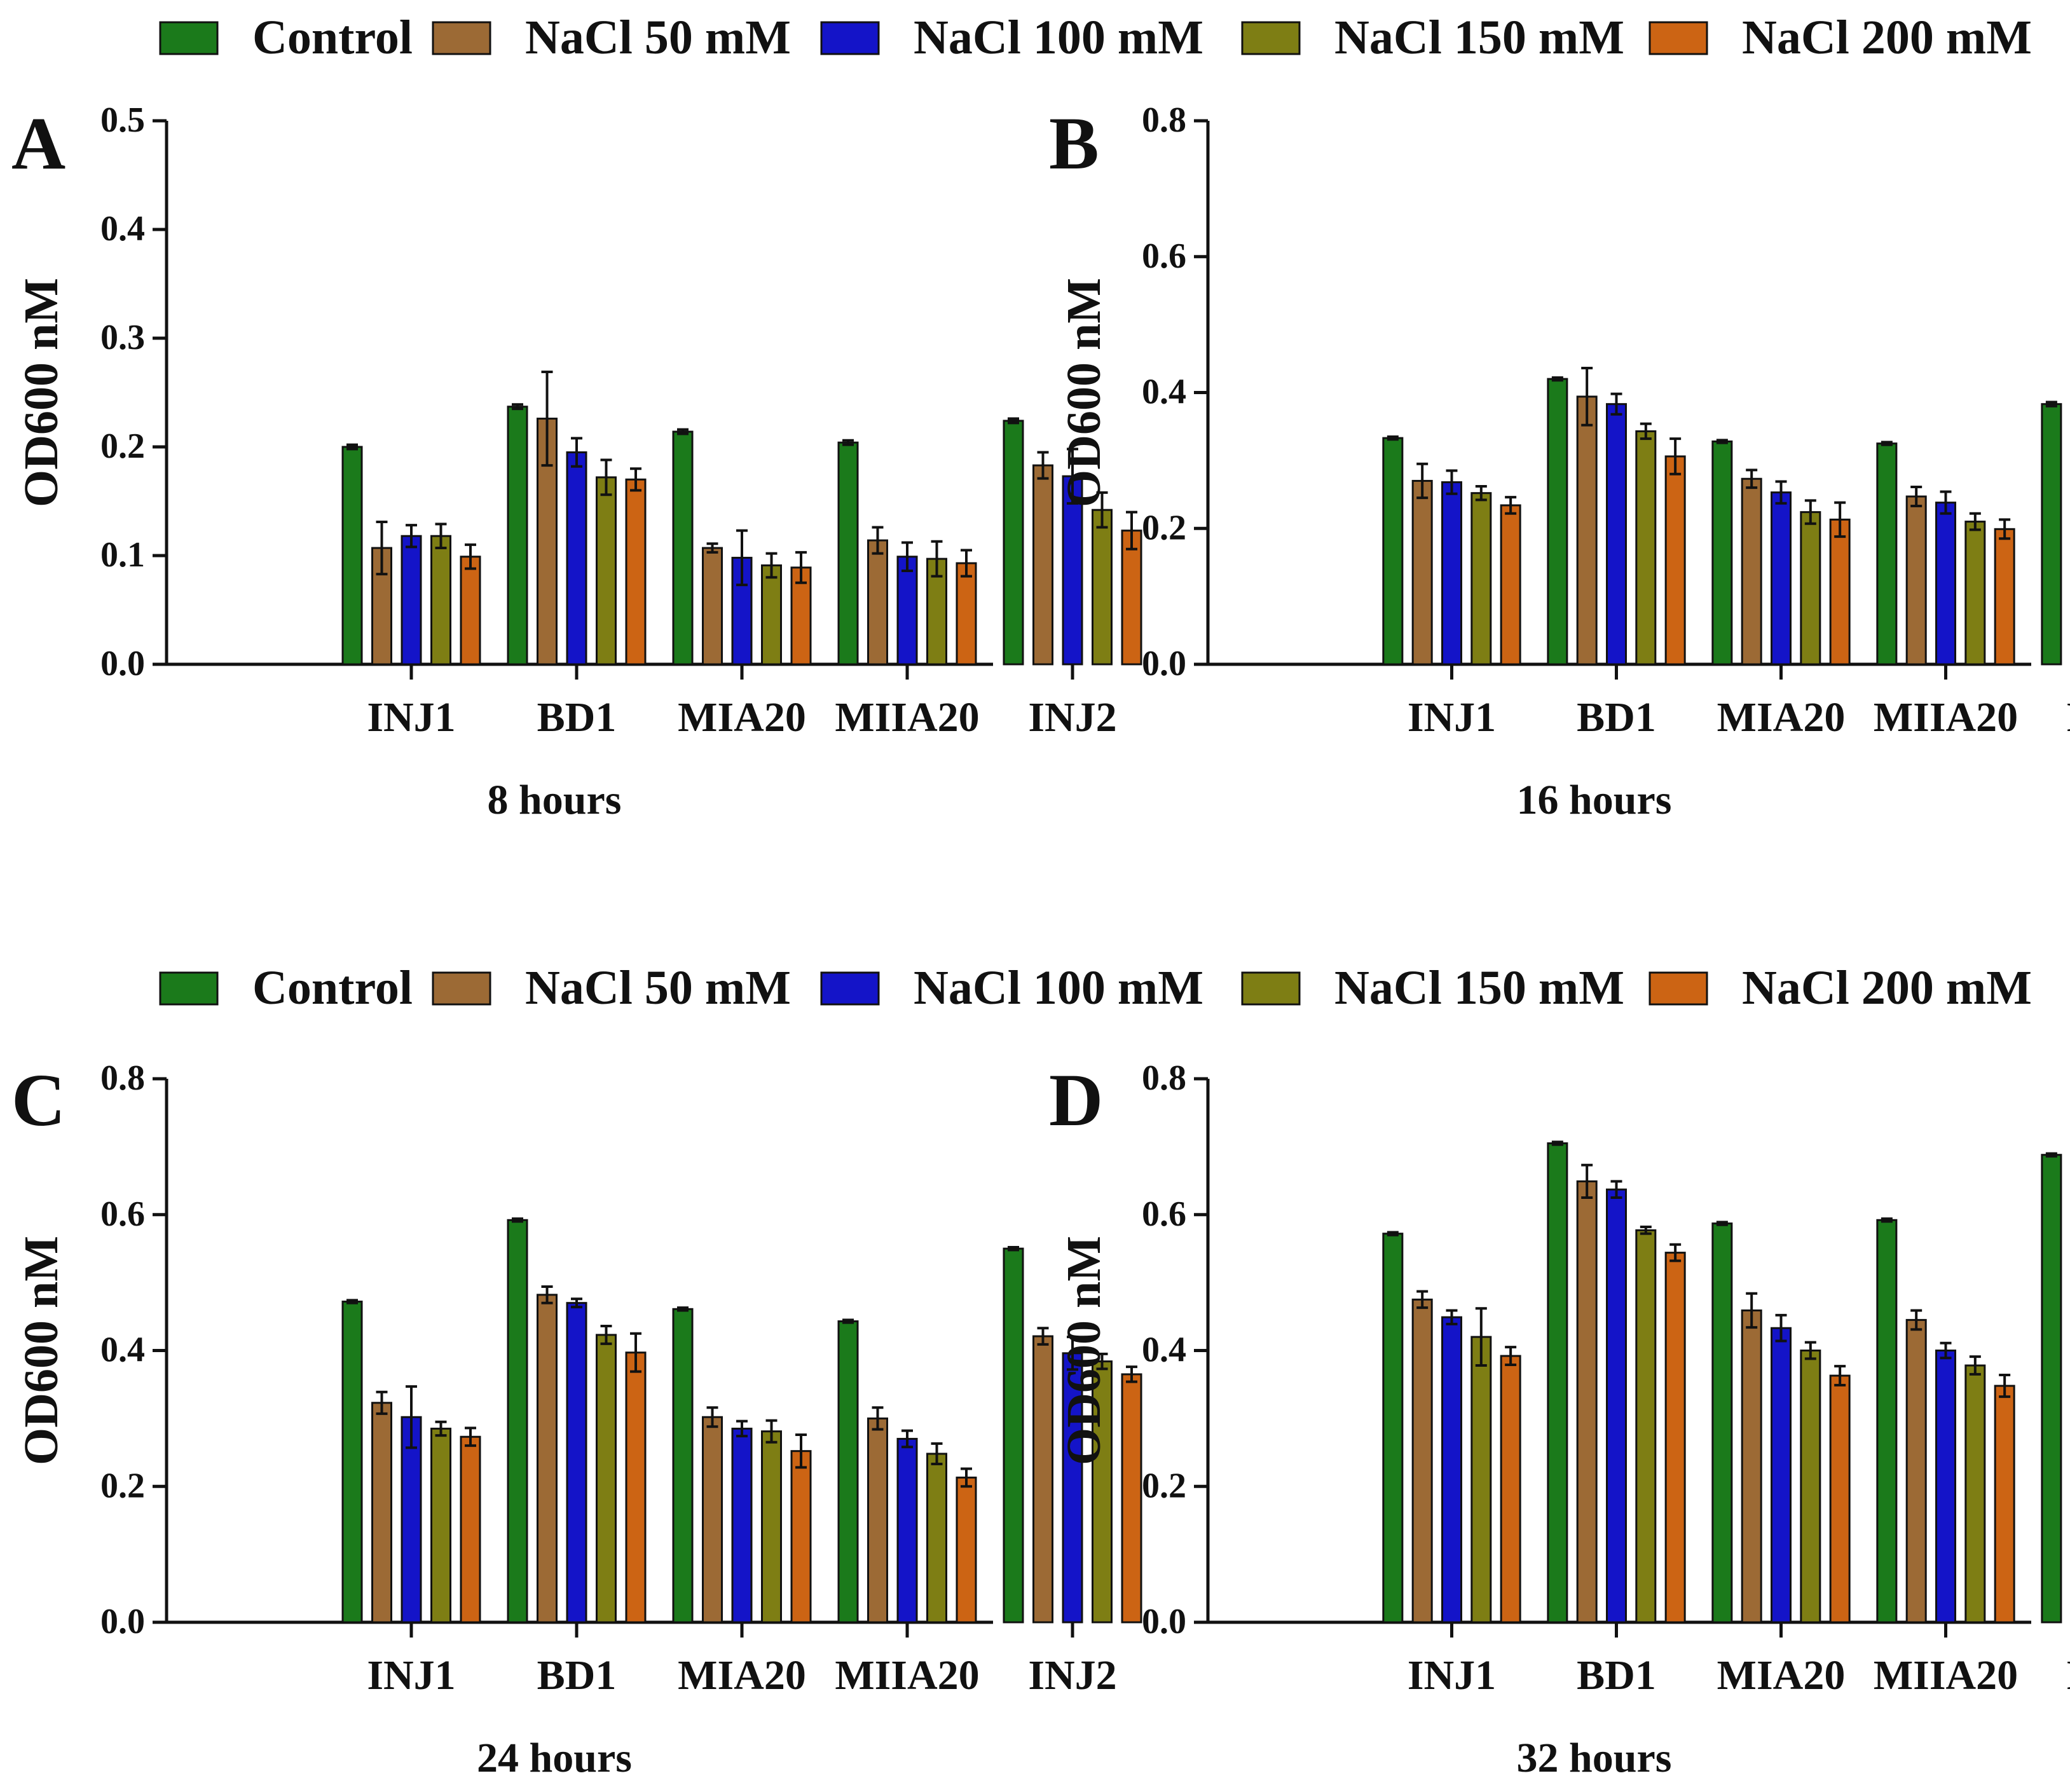 The height and width of the screenshot is (1792, 2070). What do you see at coordinates (122, 337) in the screenshot?
I see `y-tick-label: 0.3` at bounding box center [122, 337].